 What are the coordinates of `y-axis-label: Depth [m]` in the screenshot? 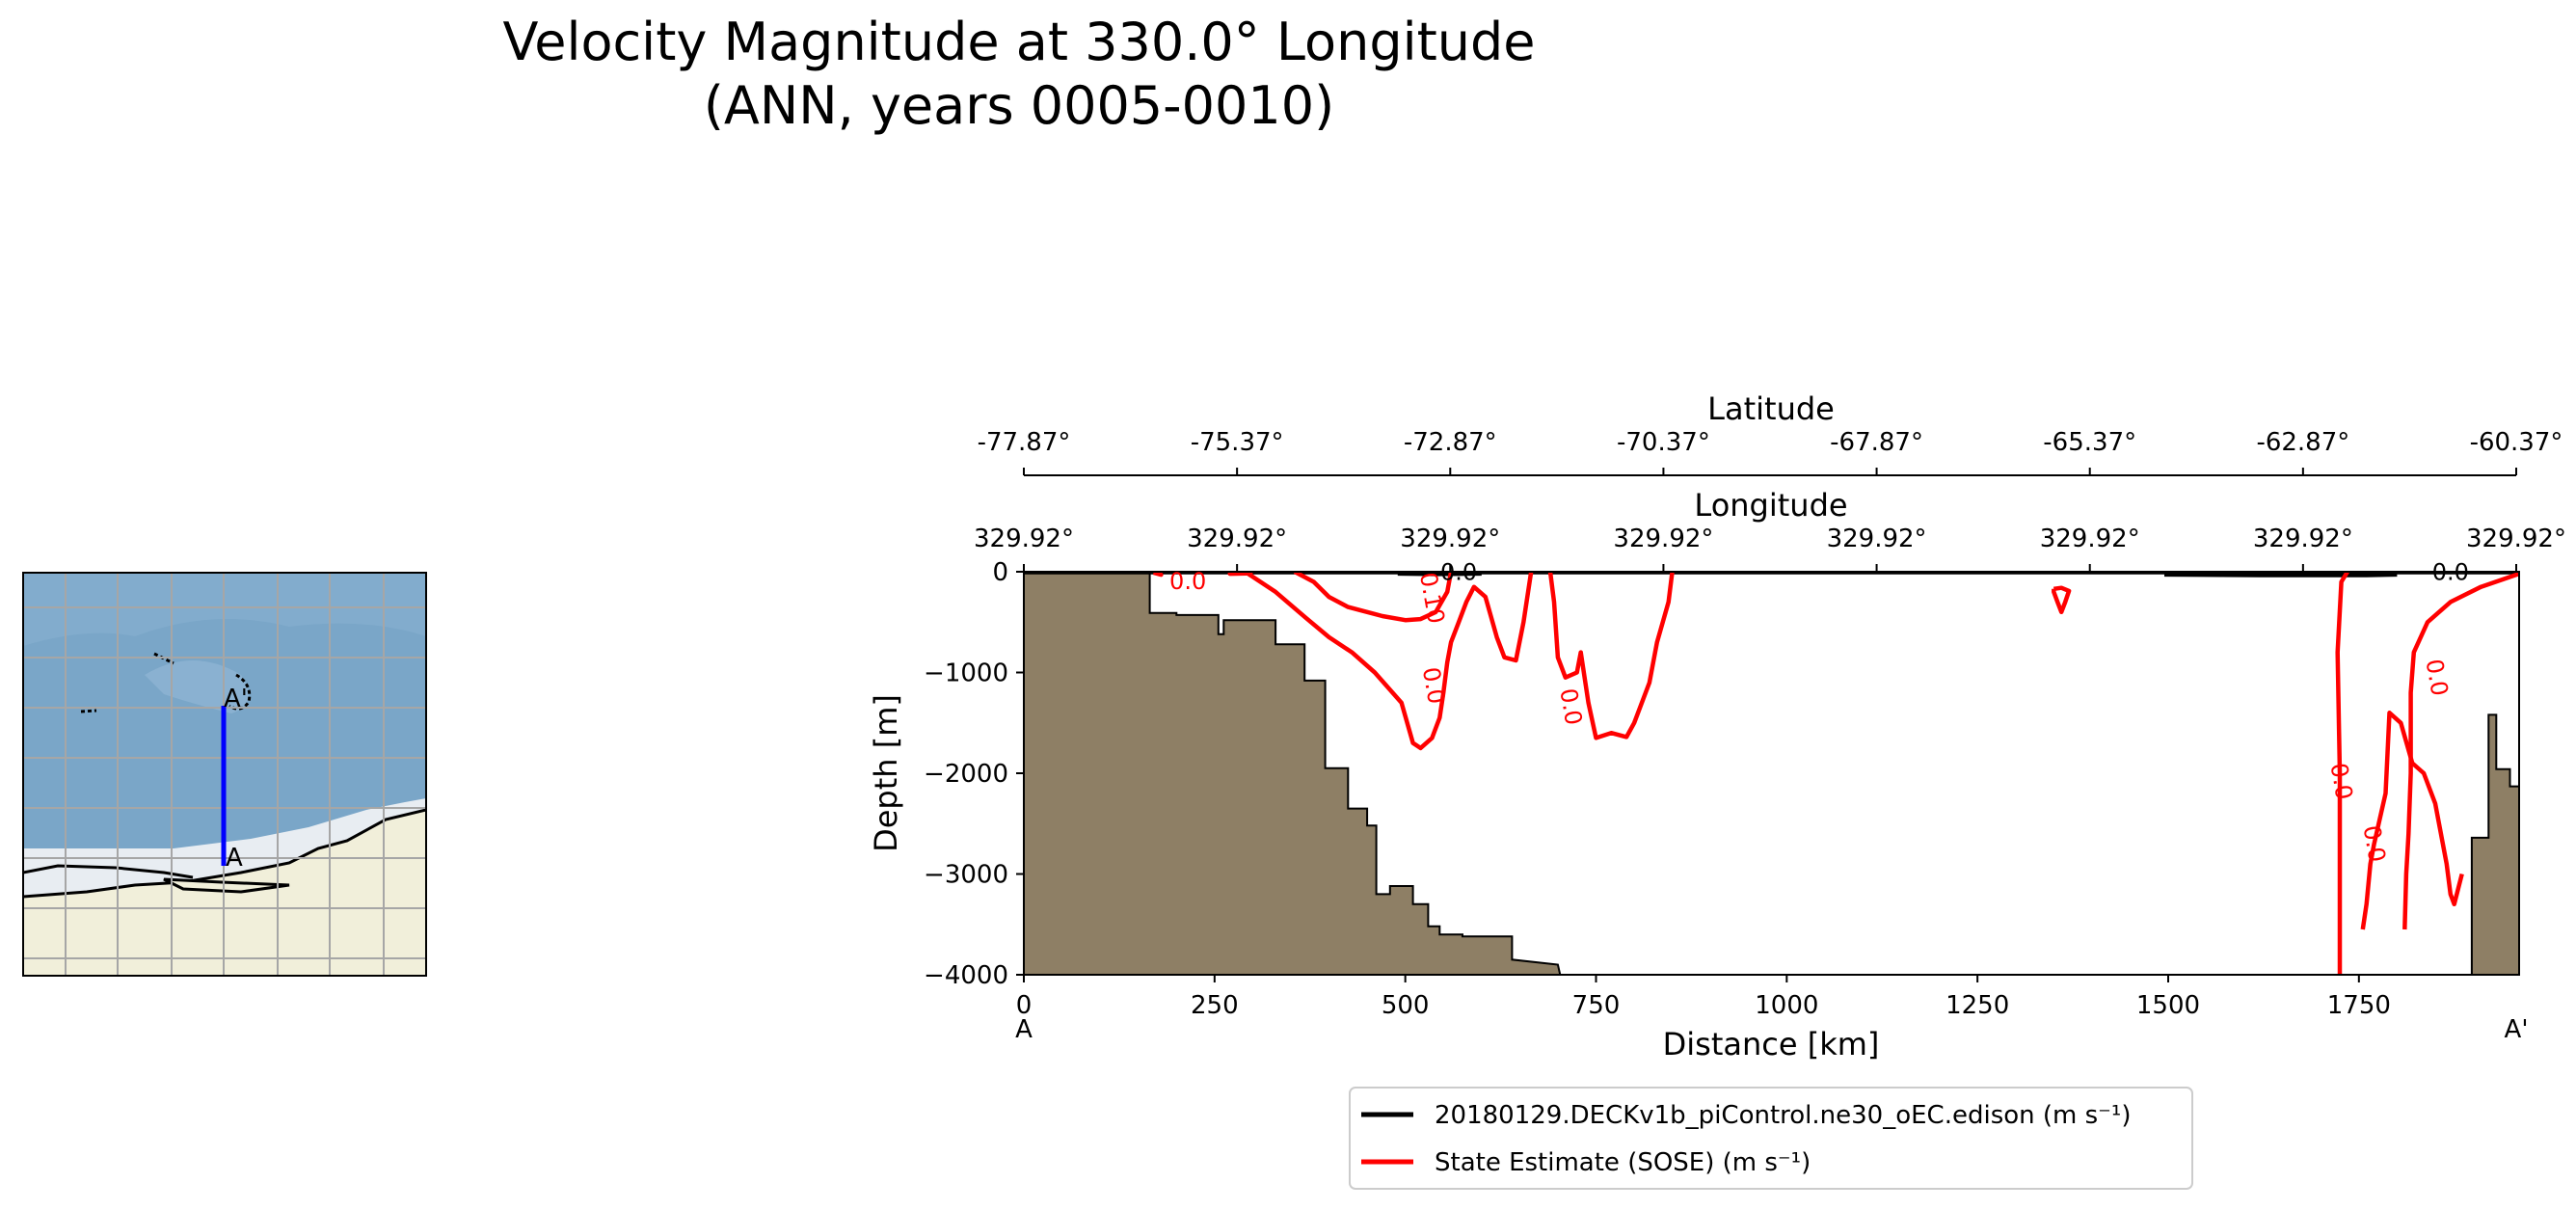 It's located at (886, 773).